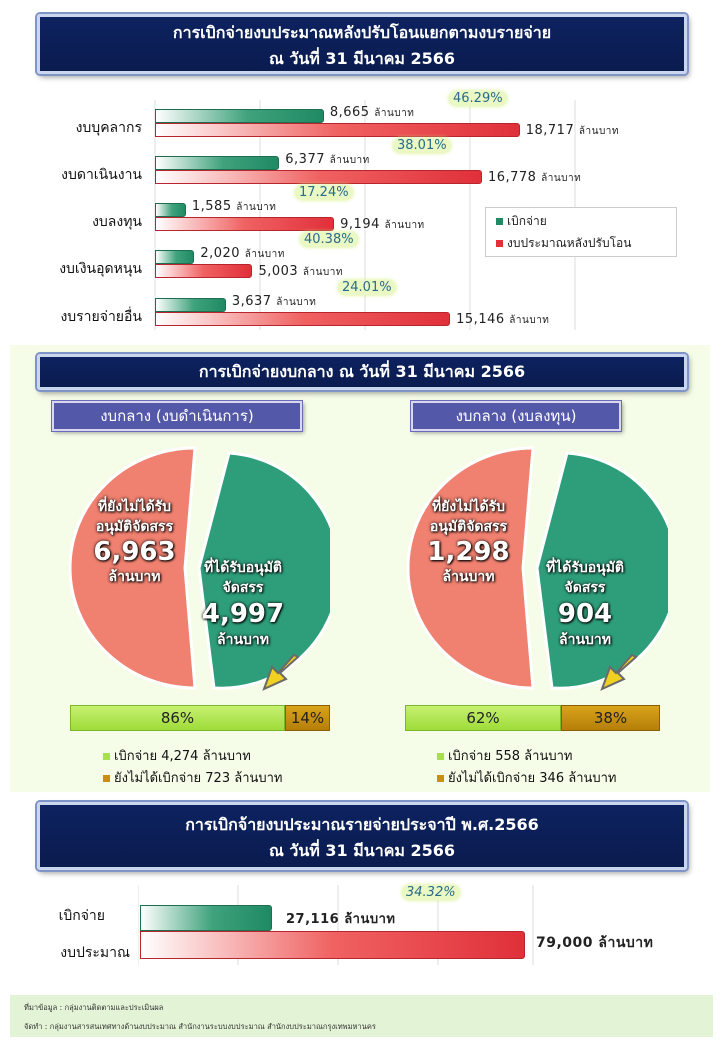 The image size is (720, 1040). I want to click on budget-value-label: 15,146 ล้านบาท, so click(503, 319).